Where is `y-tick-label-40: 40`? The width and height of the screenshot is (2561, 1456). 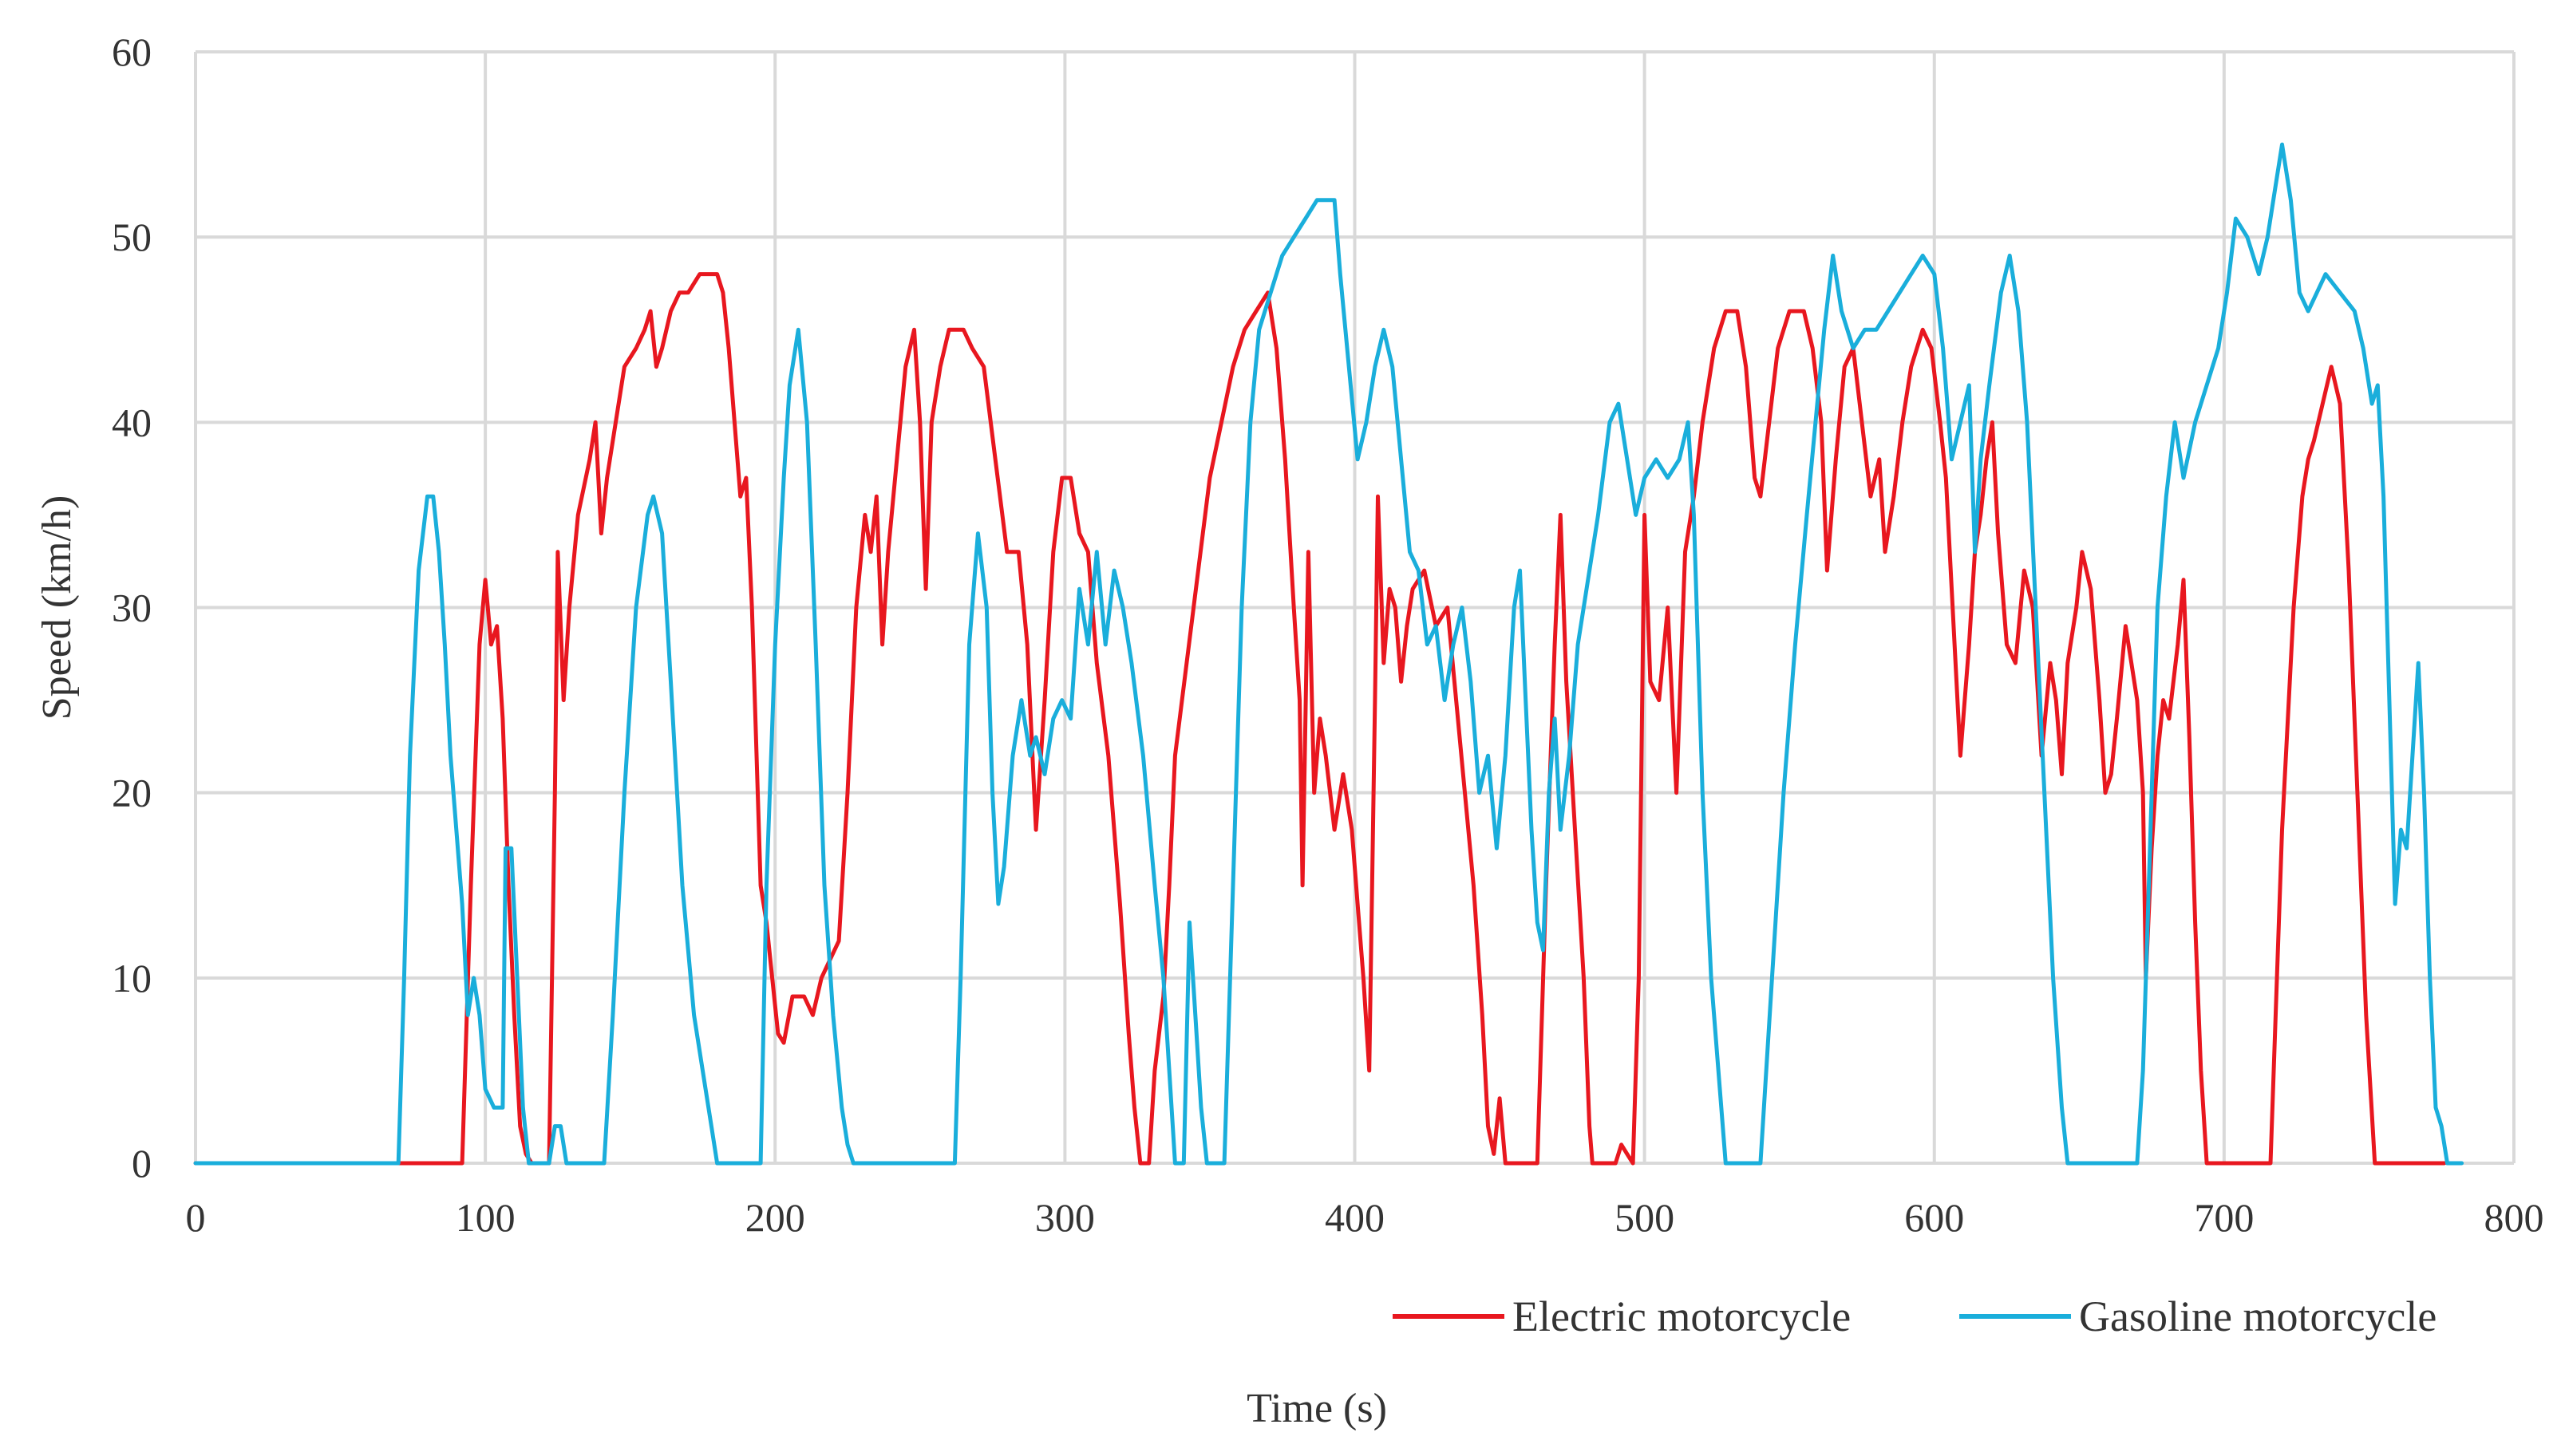
y-tick-label-40: 40 is located at coordinates (132, 422).